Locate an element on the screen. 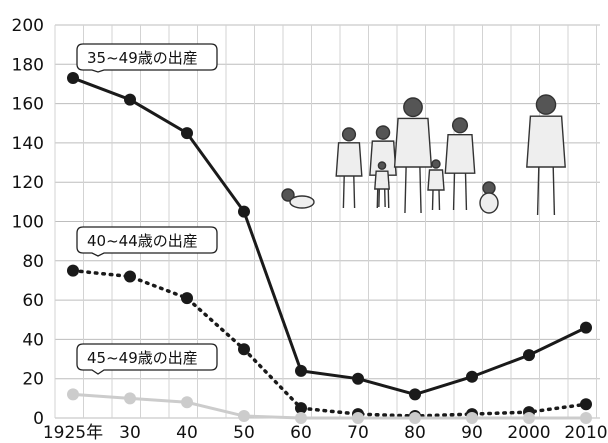  y-tick-label: 40 is located at coordinates (33, 340).